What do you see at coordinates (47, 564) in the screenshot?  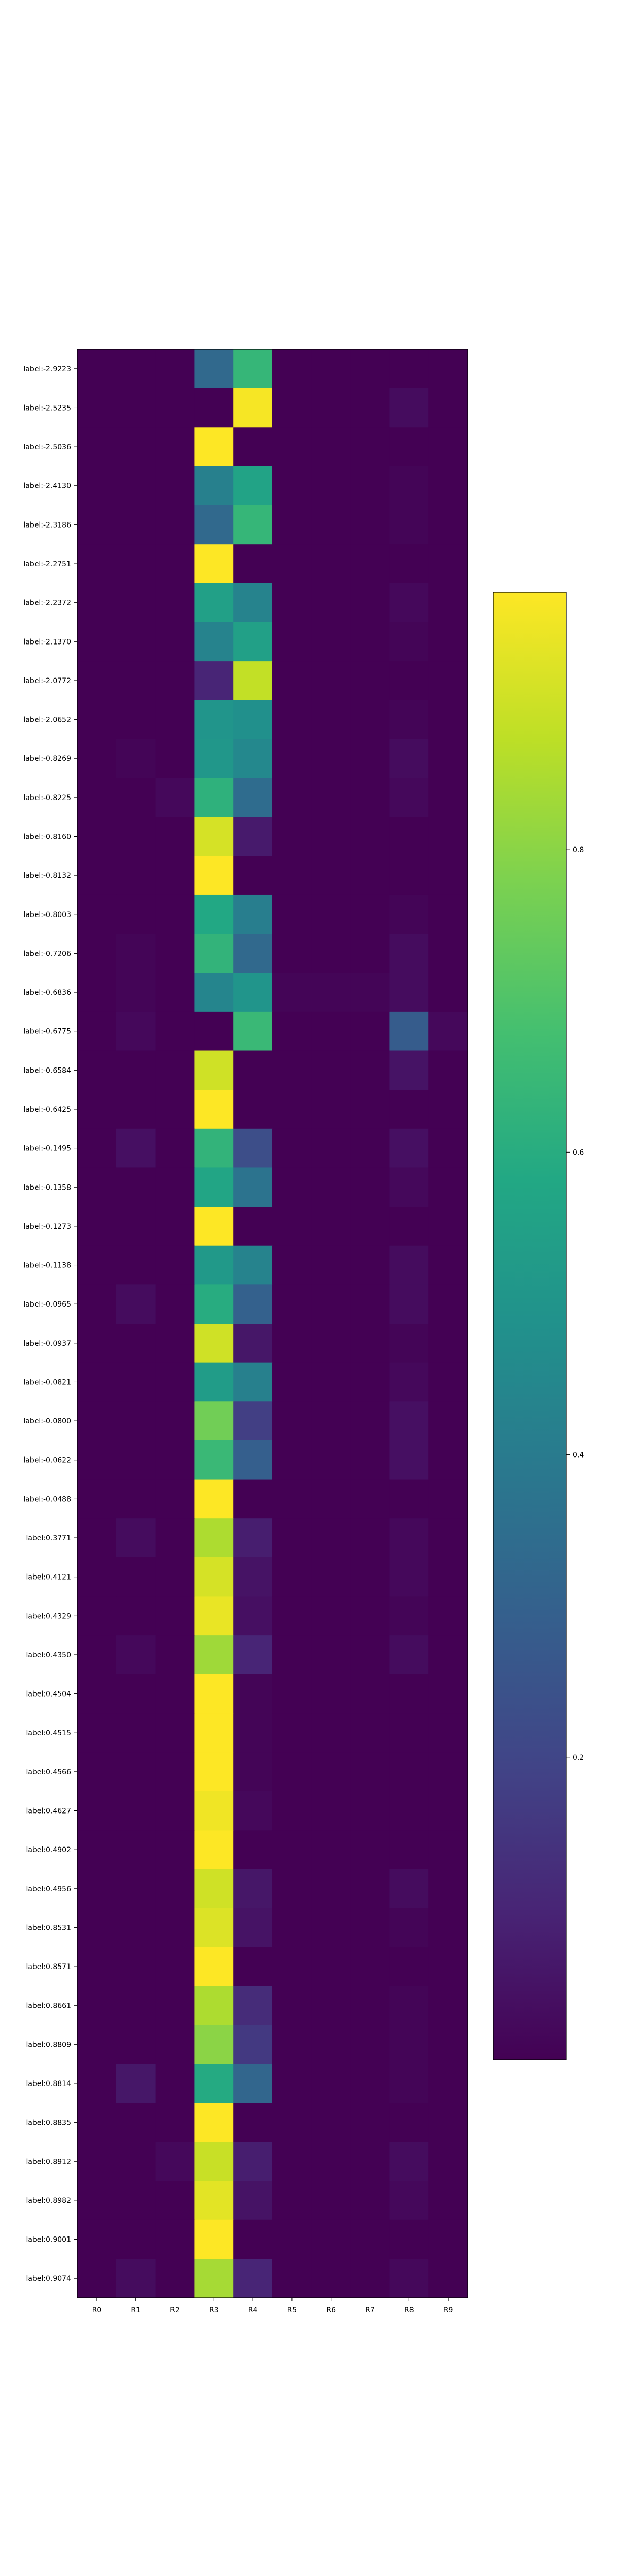 I see `y-tick-label: label:-2.2751` at bounding box center [47, 564].